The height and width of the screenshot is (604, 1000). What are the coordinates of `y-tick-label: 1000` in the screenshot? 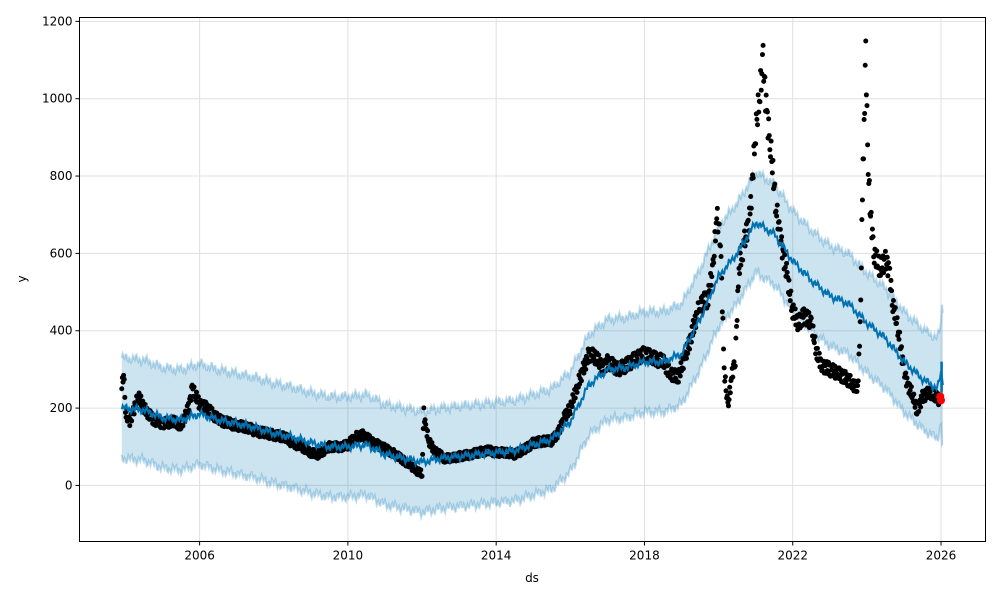 It's located at (57, 99).